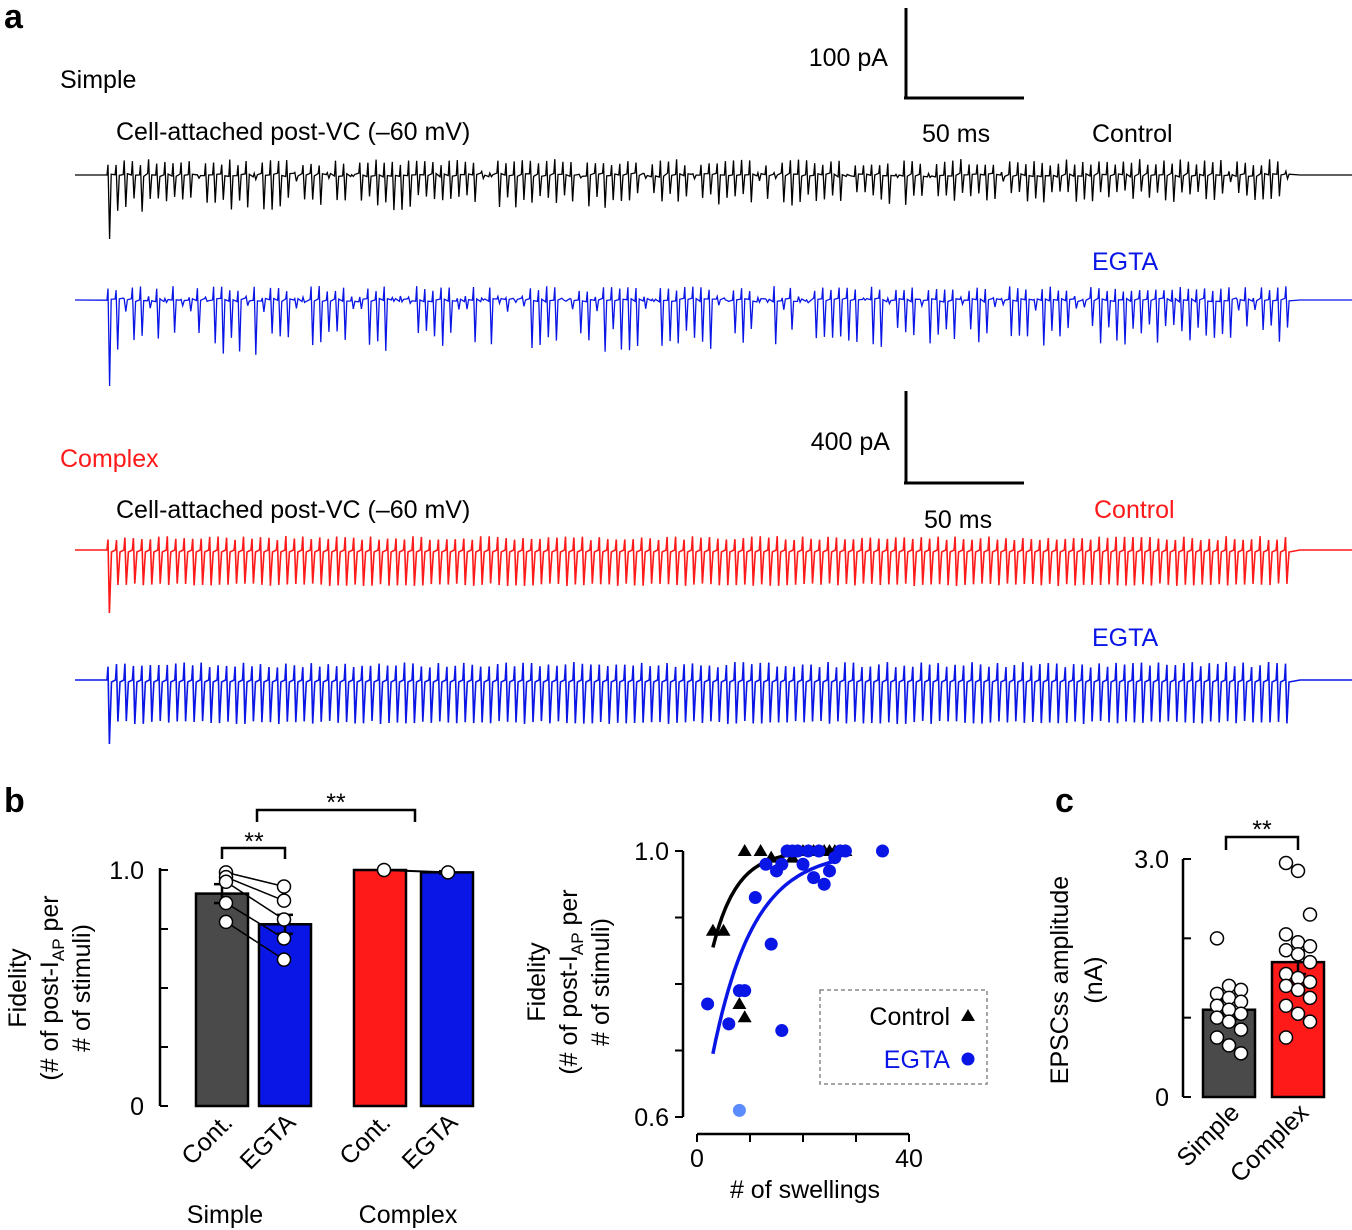  Describe the element at coordinates (1151, 860) in the screenshot. I see `panel-c-ytick-label: 3.0` at that location.